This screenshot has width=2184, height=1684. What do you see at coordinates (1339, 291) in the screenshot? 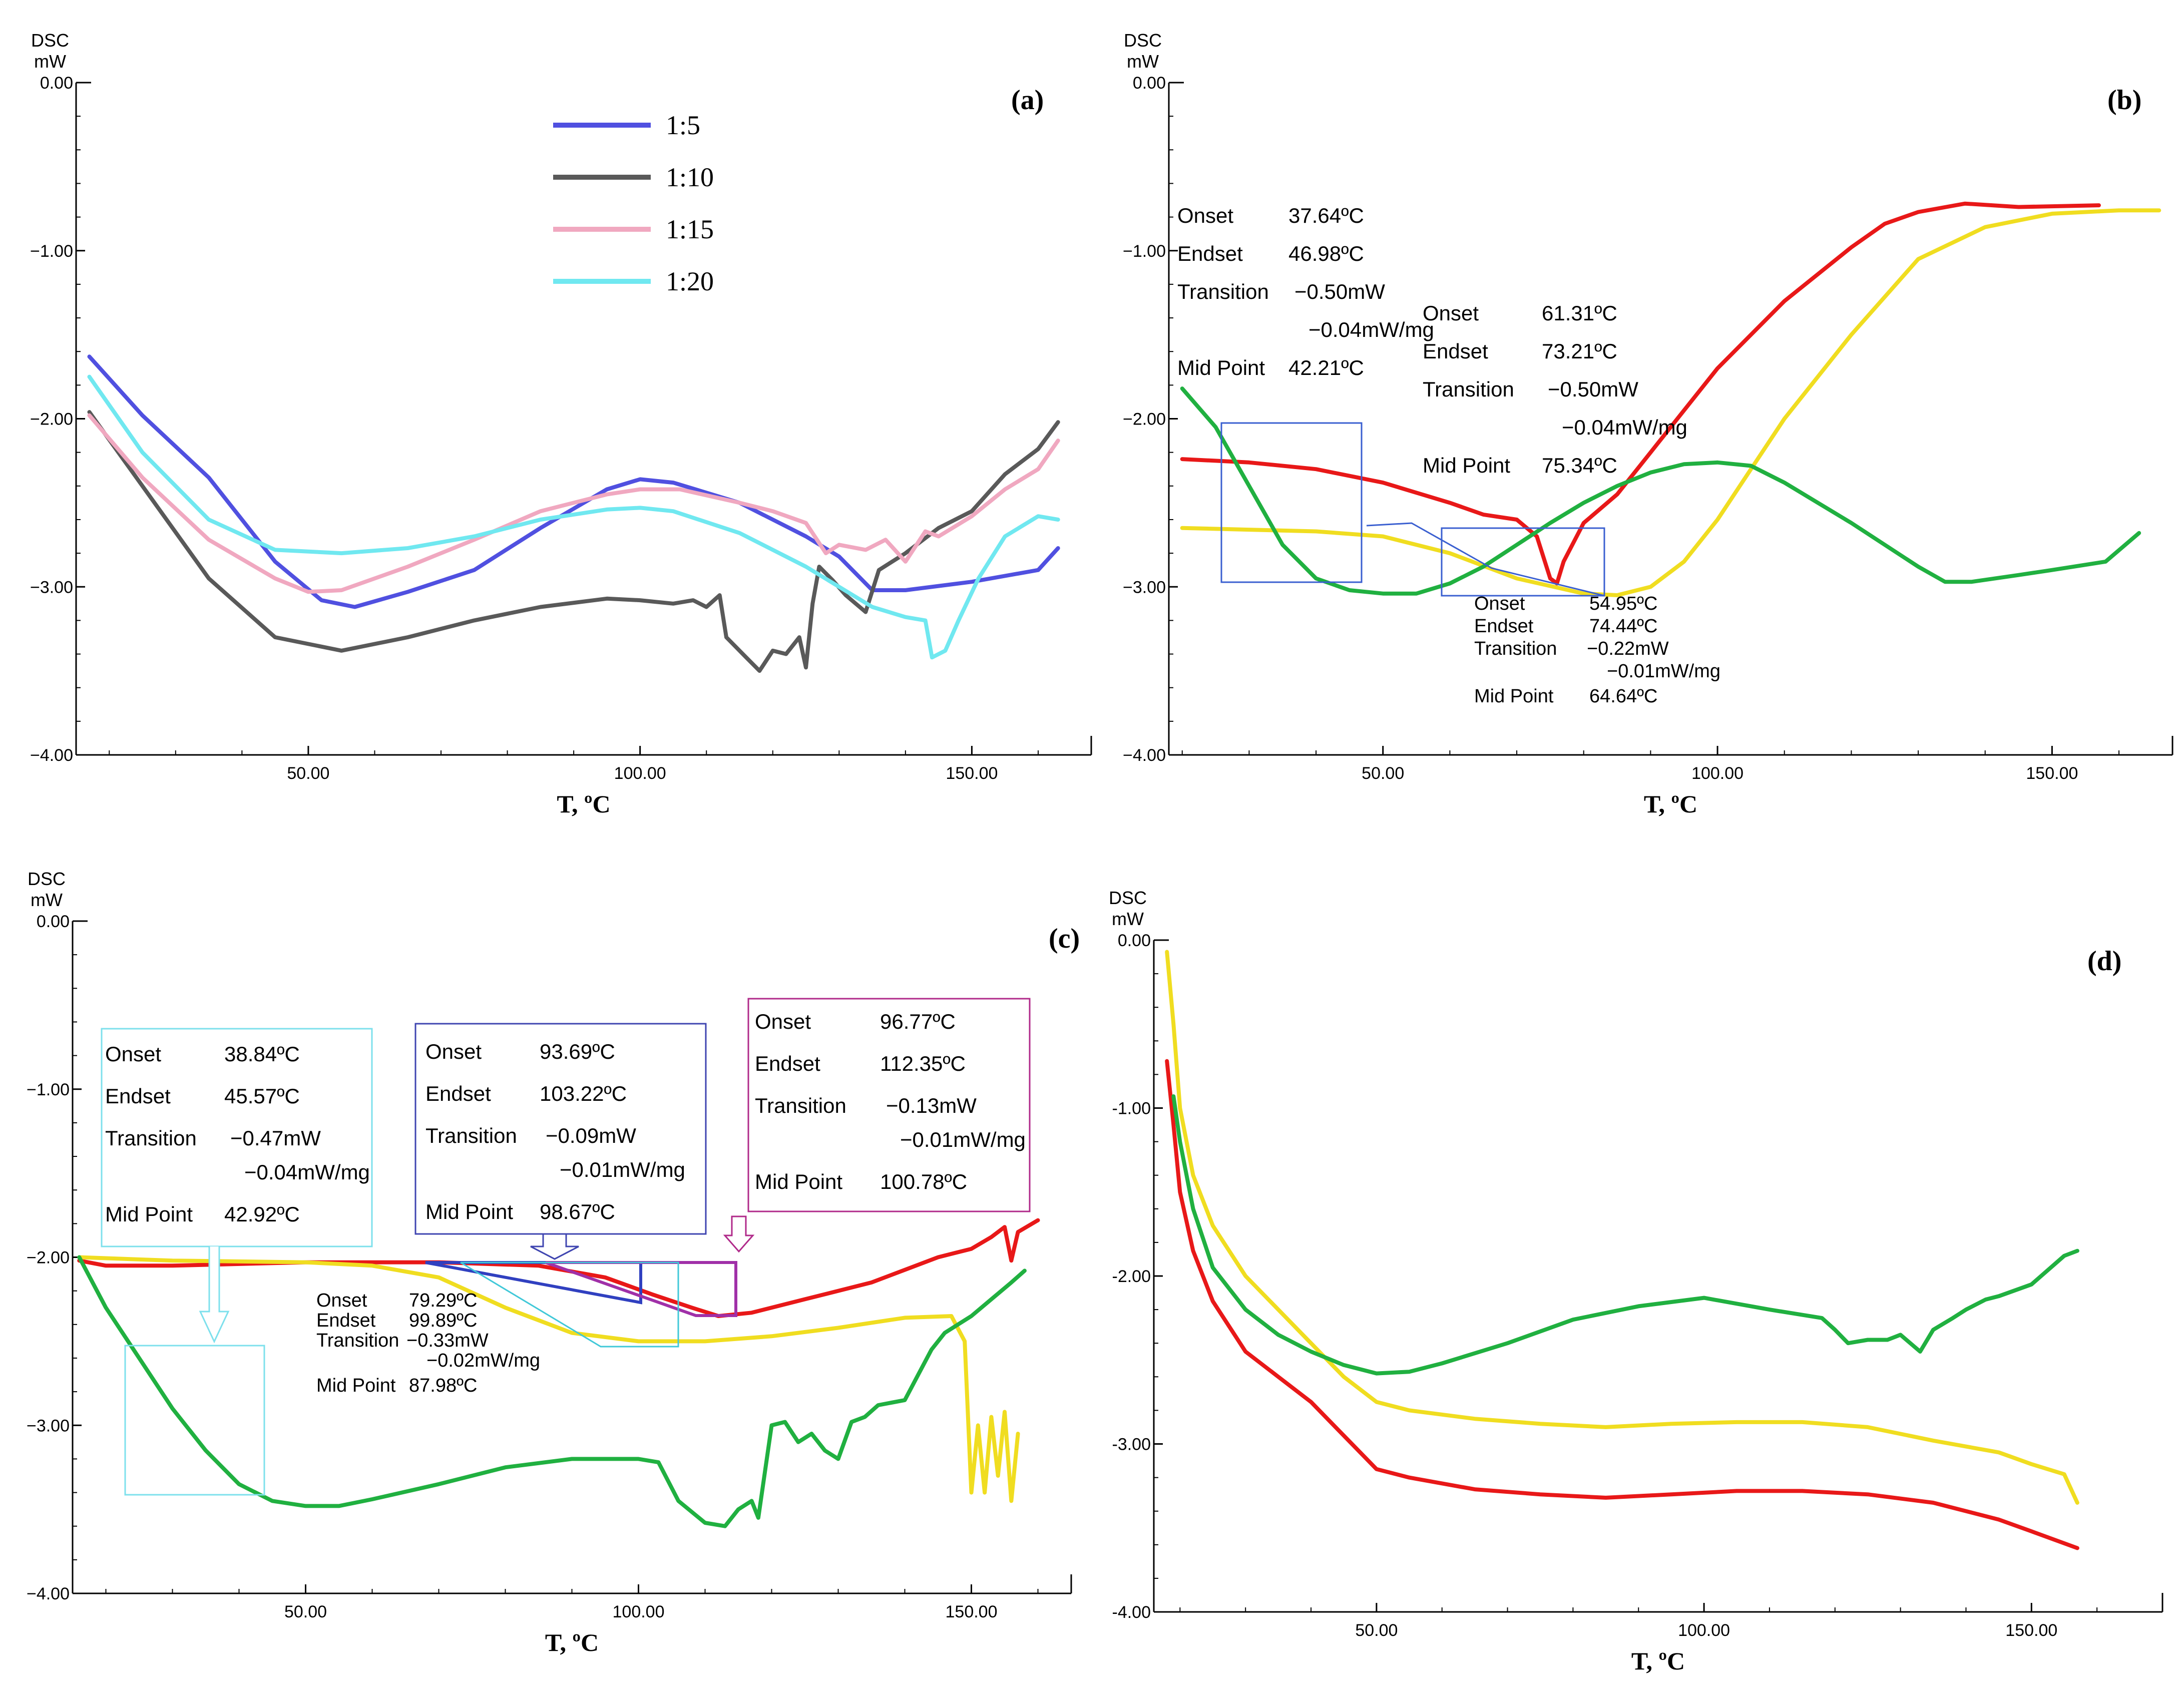
I see `annotation-value: −0.50mW` at bounding box center [1339, 291].